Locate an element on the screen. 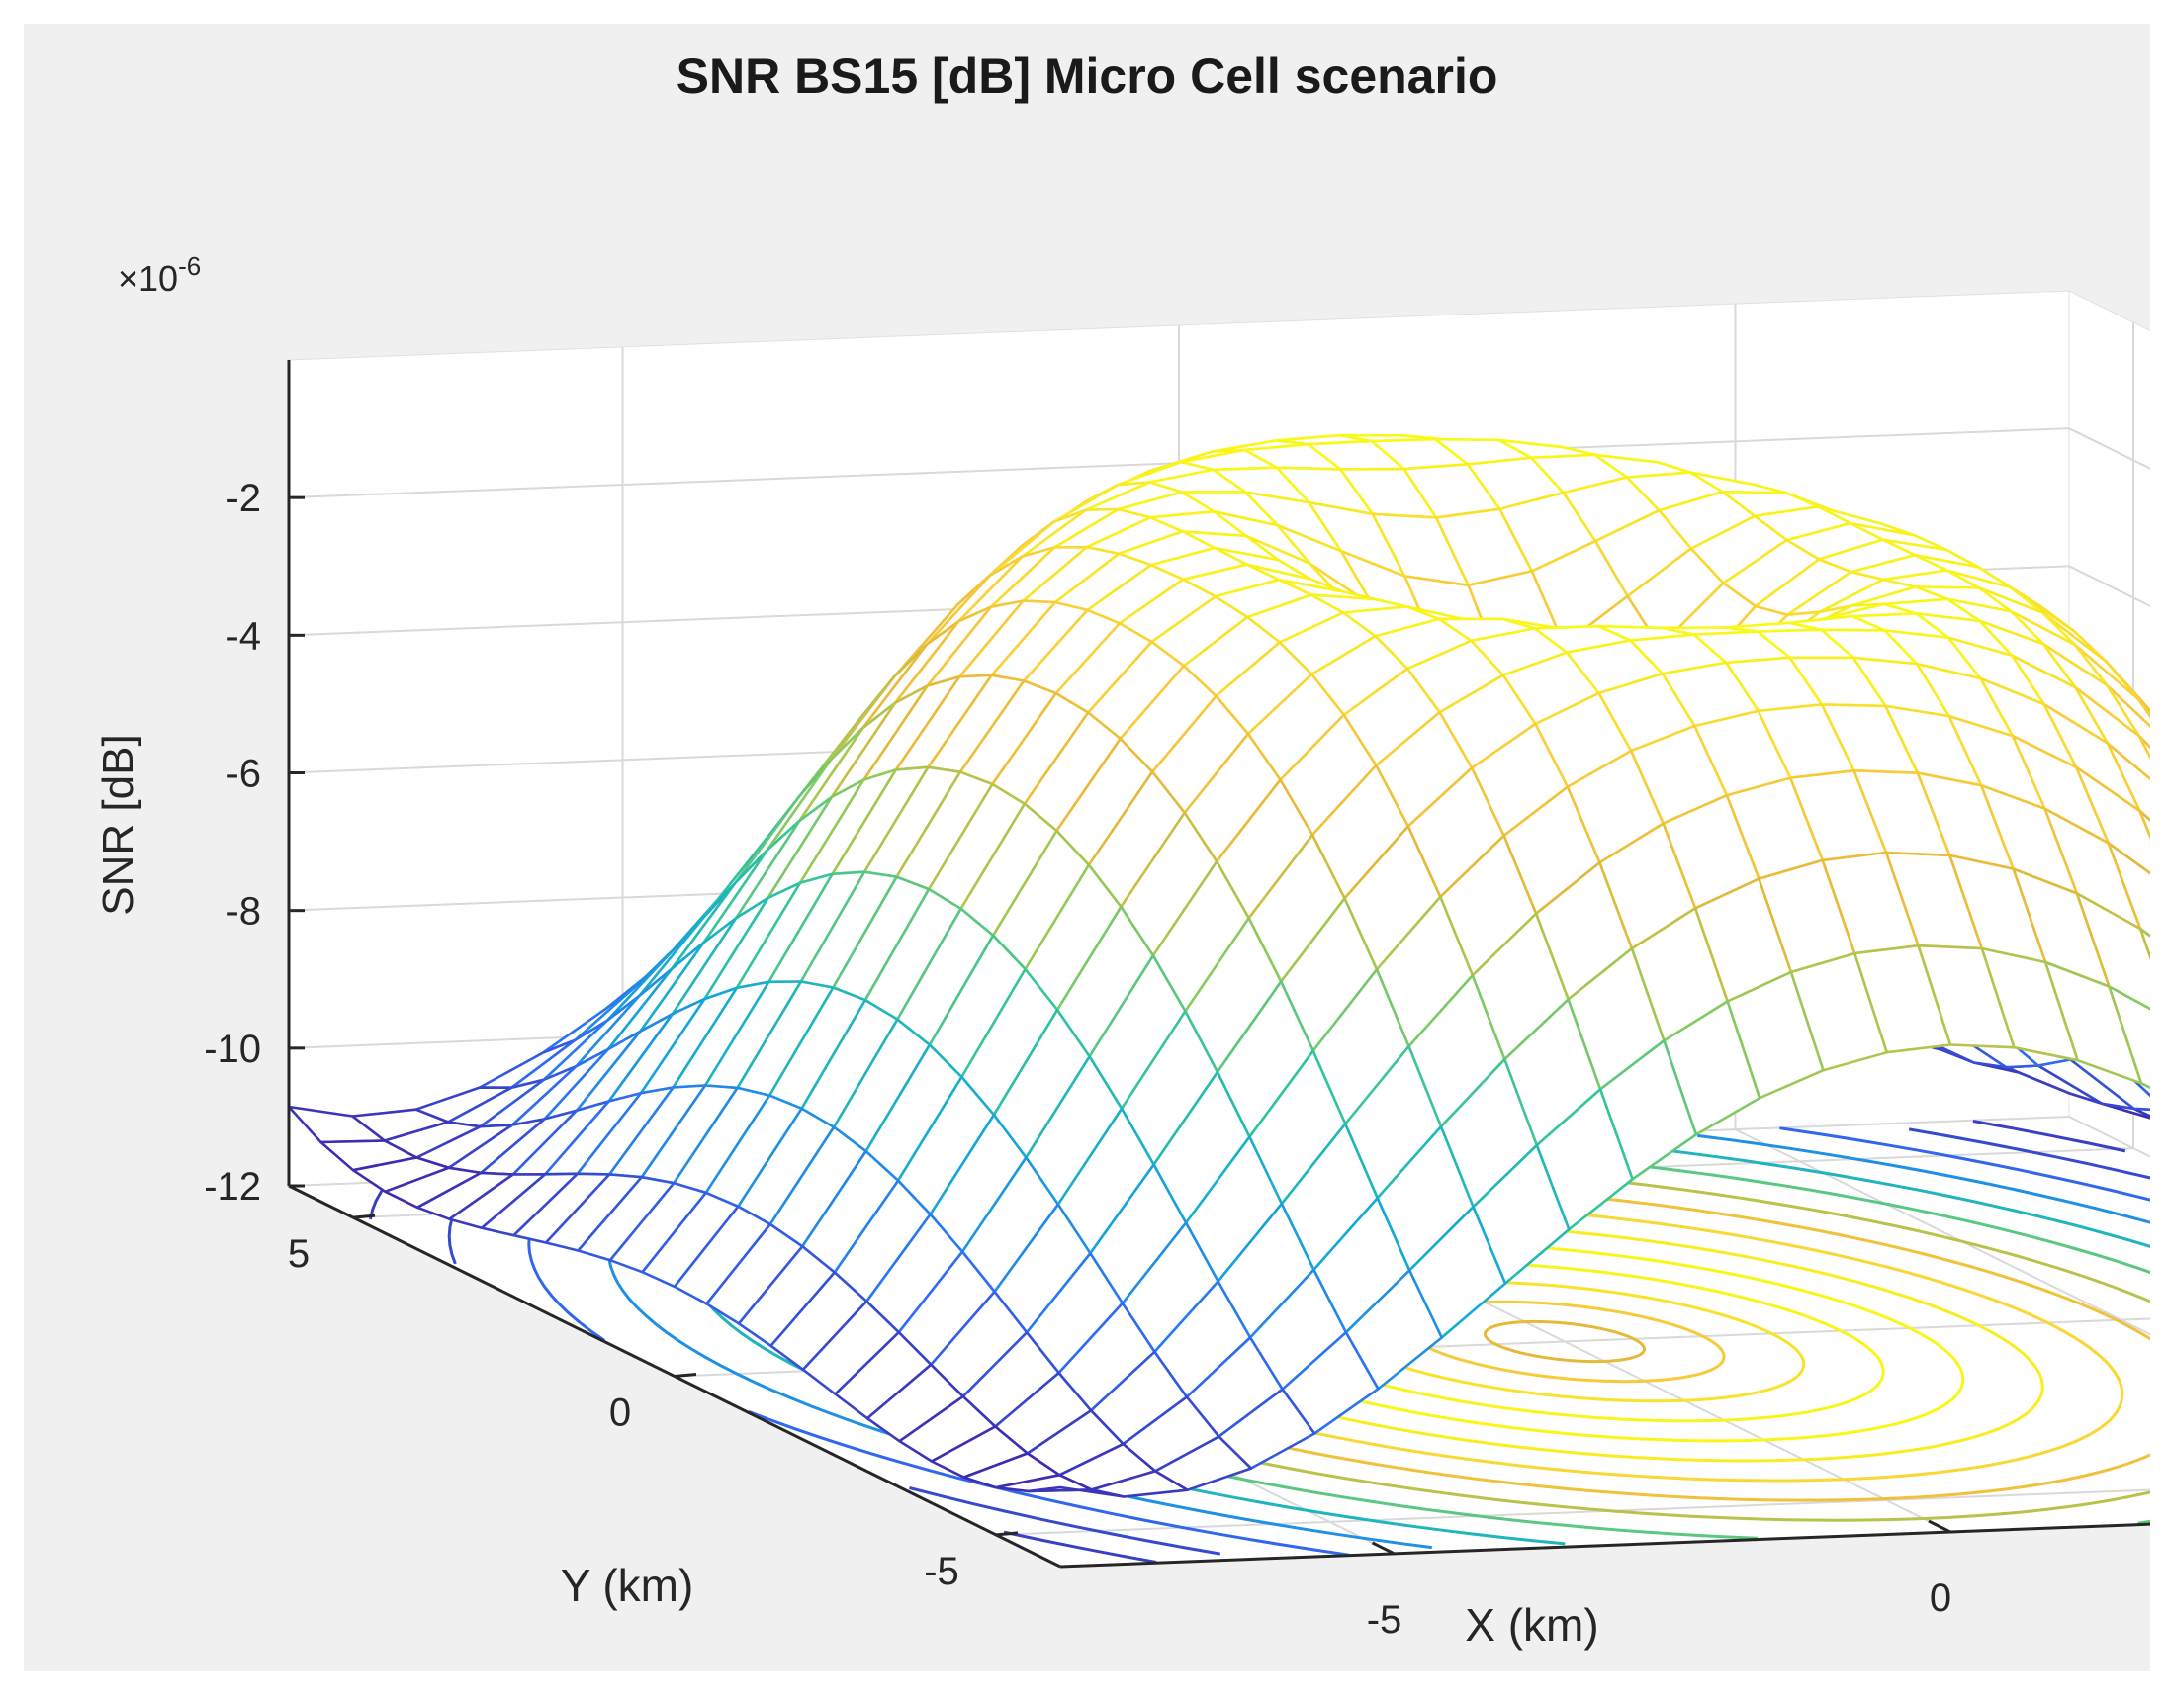 The image size is (2166, 1708). mesh-cell is located at coordinates (1076, 1491).